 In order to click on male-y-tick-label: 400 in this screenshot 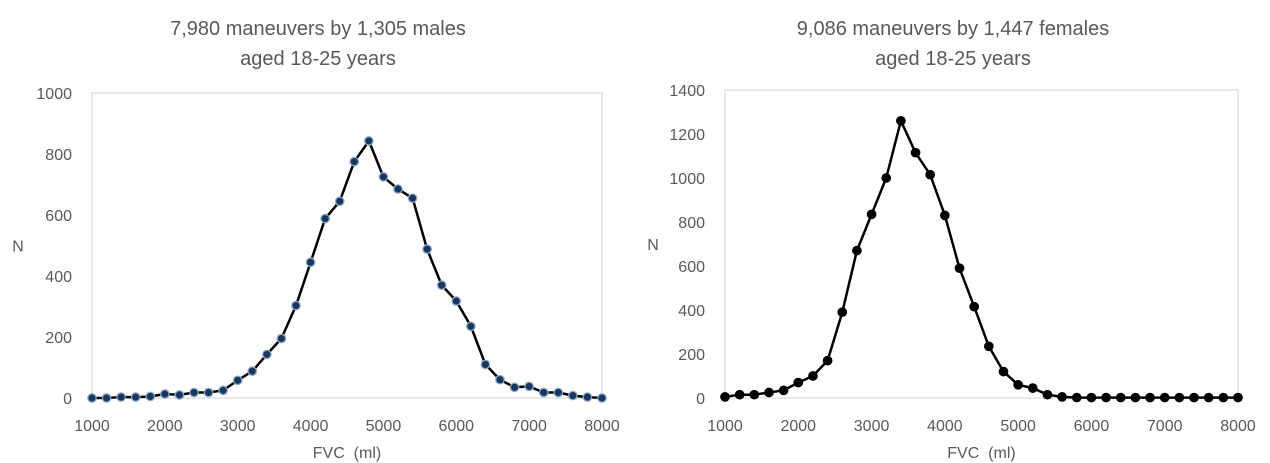, I will do `click(58, 277)`.